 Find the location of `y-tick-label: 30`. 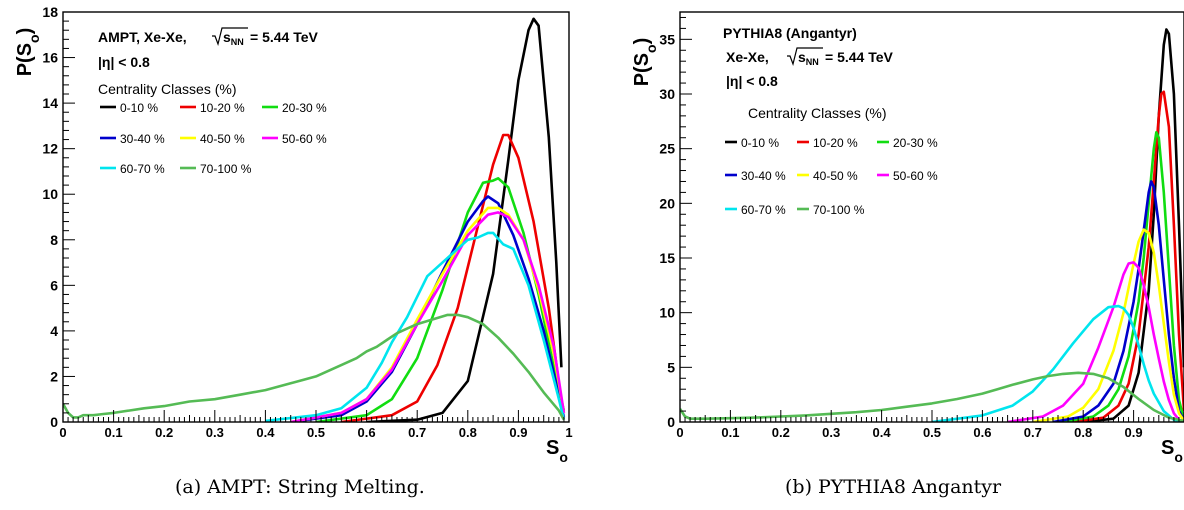

y-tick-label: 30 is located at coordinates (667, 94).